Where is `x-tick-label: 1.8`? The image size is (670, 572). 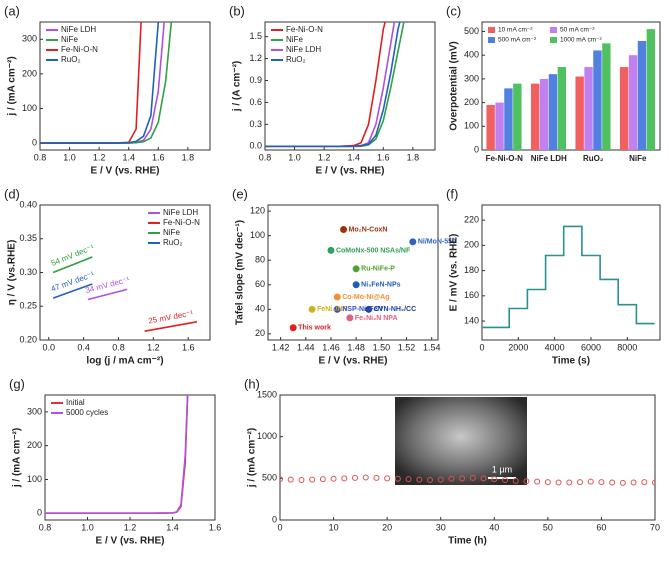
x-tick-label: 1.8 is located at coordinates (413, 157).